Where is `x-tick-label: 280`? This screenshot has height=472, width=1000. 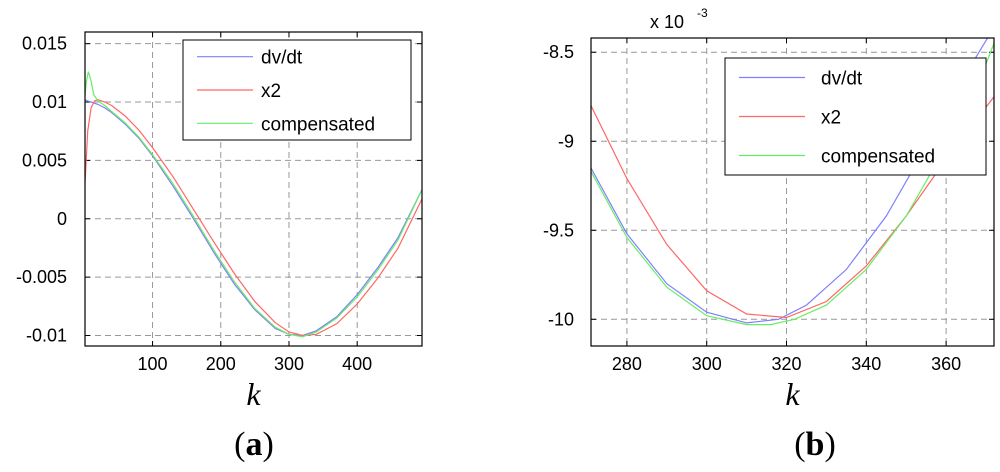
x-tick-label: 280 is located at coordinates (627, 364).